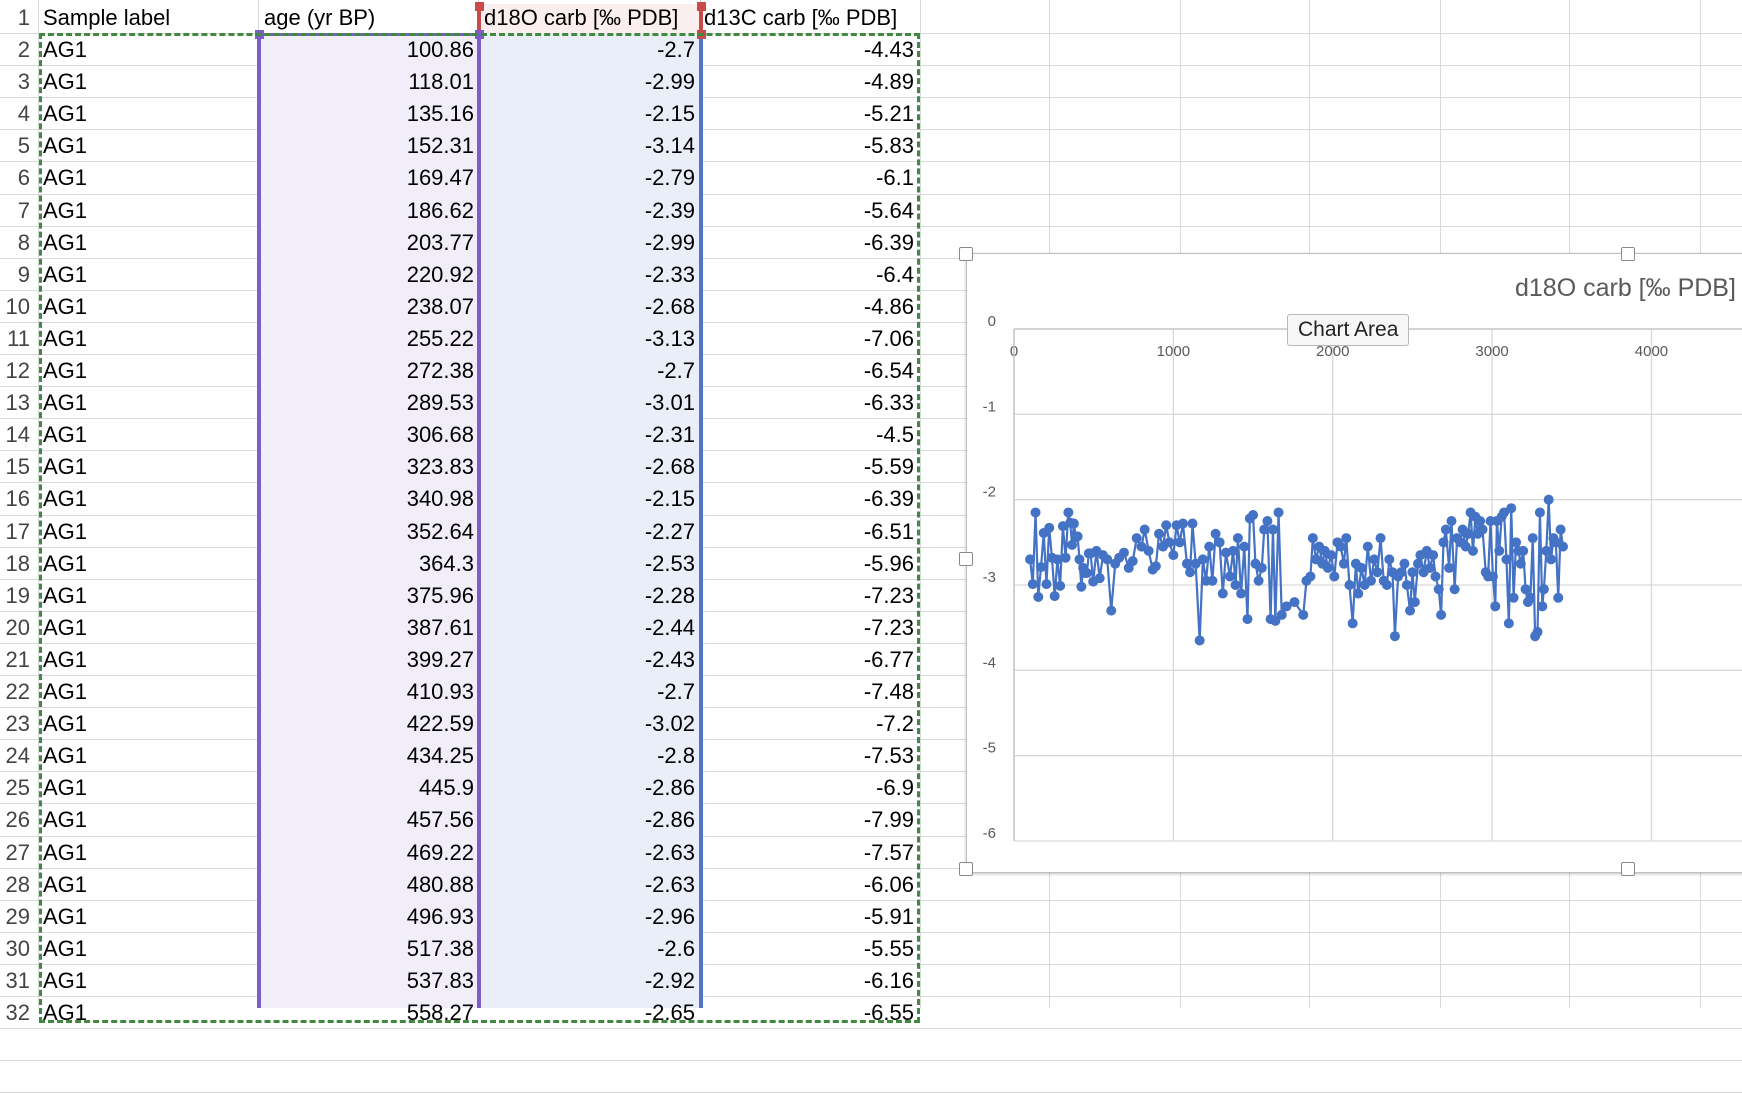  Describe the element at coordinates (17, 435) in the screenshot. I see `row-number: 14` at that location.